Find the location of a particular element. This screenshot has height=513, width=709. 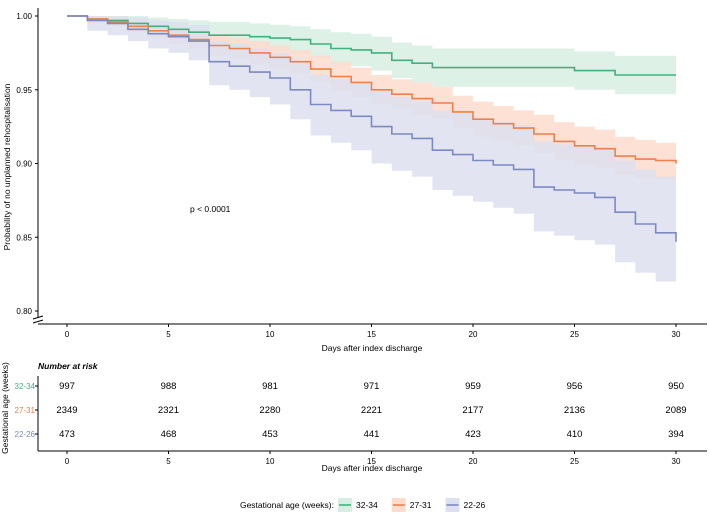

x-tick-label: 20 is located at coordinates (473, 334).